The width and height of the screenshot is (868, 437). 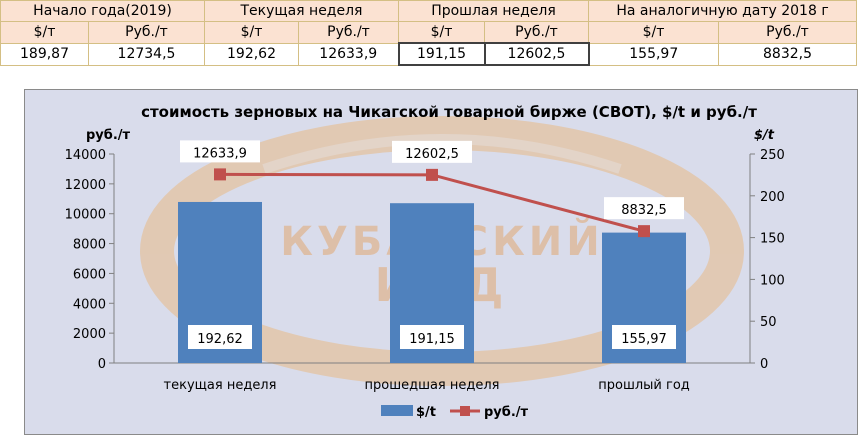 I want to click on value-current-rub: 12633,9, so click(x=348, y=54).